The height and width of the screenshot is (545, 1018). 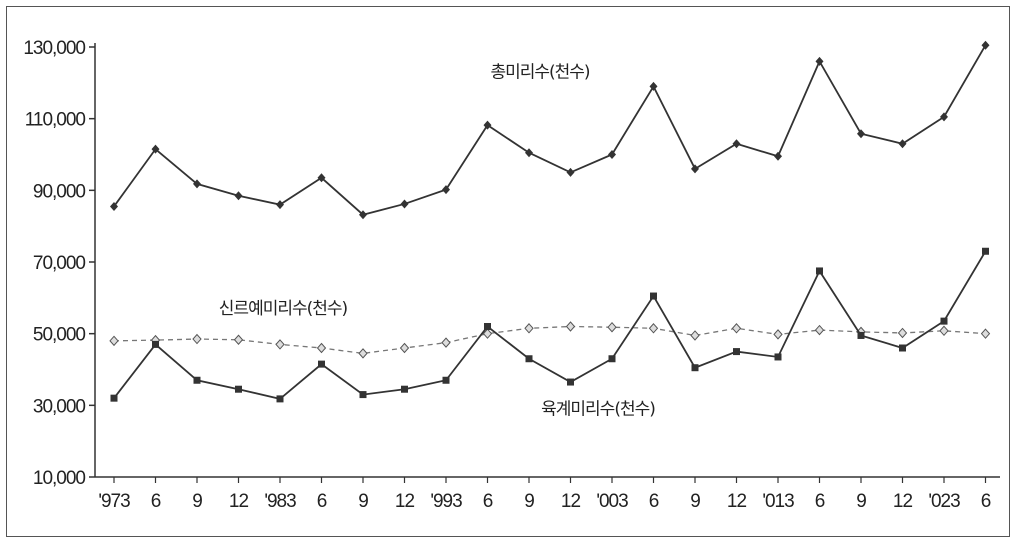 I want to click on y-tick-label: 110,000, so click(x=55, y=120).